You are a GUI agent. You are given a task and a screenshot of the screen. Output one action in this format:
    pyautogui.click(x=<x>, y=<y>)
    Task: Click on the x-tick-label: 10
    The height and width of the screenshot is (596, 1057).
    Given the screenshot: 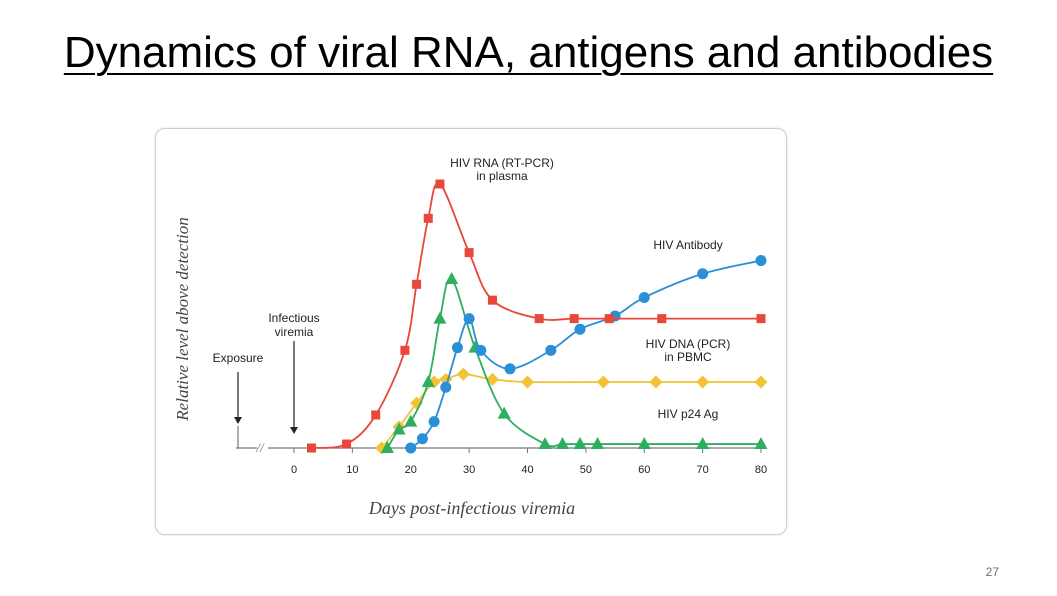 What is the action you would take?
    pyautogui.click(x=352, y=470)
    